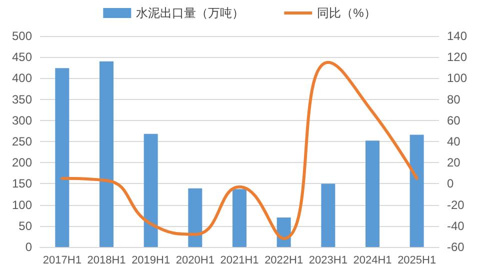 The height and width of the screenshot is (273, 479). I want to click on y2-tick-label: 120, so click(457, 57).